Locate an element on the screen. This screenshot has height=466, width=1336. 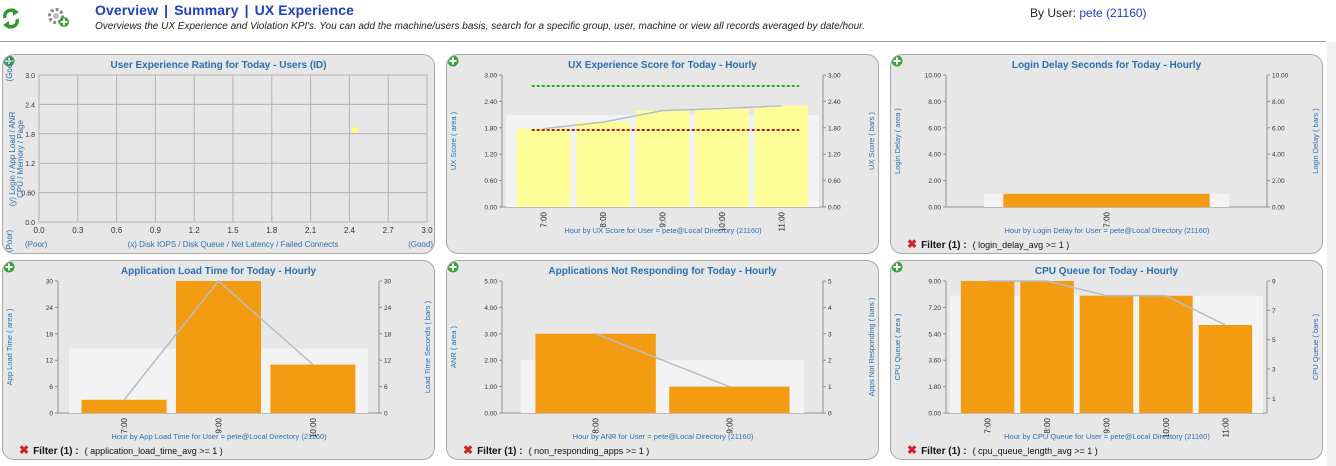
x-tick-label: 0.6 is located at coordinates (117, 230).